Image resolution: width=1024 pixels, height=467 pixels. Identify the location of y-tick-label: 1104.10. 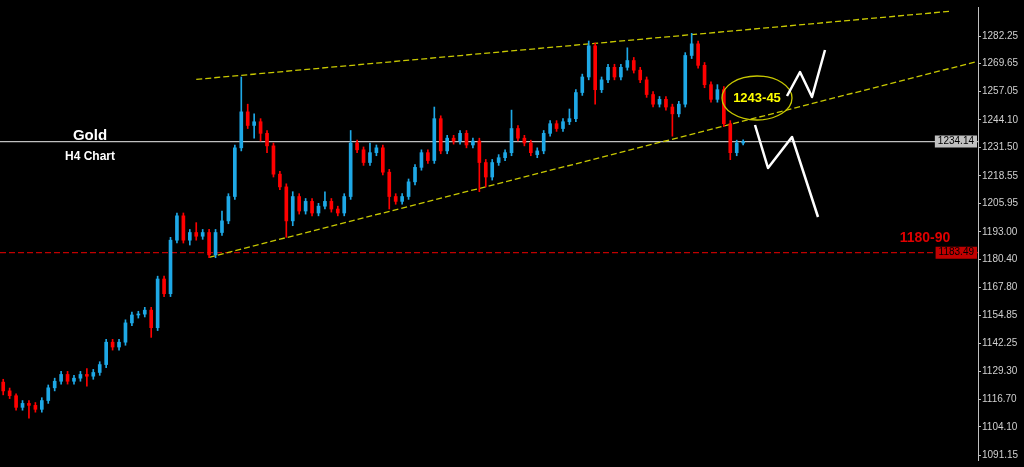
(1000, 426).